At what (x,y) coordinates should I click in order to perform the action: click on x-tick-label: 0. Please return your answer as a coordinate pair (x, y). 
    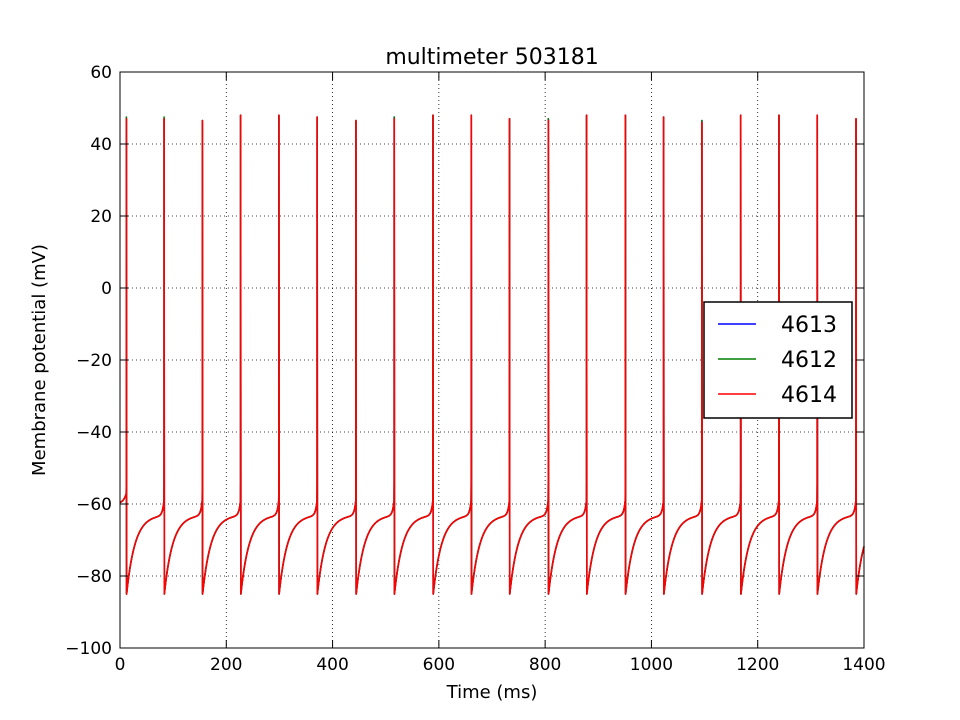
    Looking at the image, I should click on (120, 665).